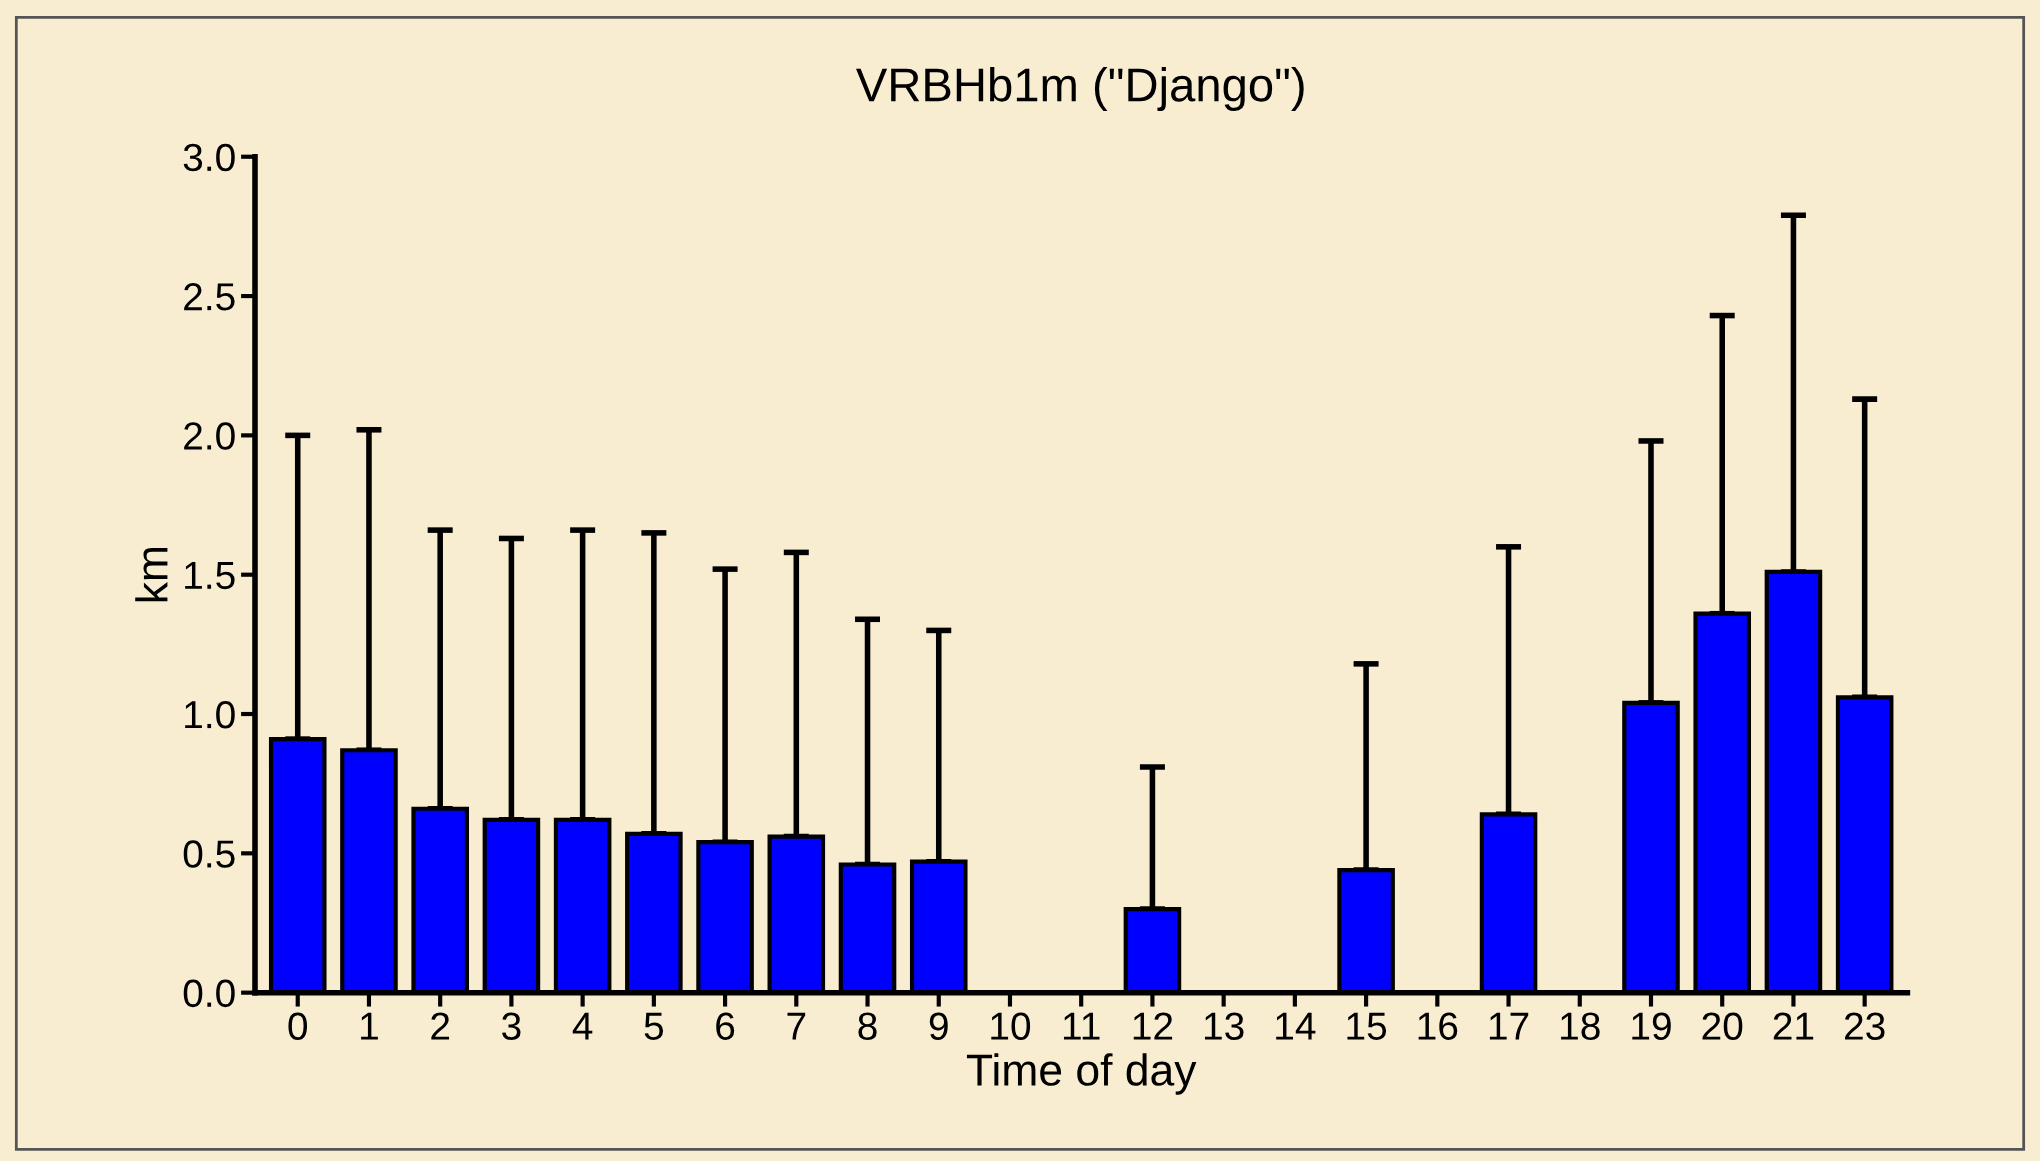 Image resolution: width=2040 pixels, height=1161 pixels. I want to click on x-tick-label: 13, so click(1224, 1026).